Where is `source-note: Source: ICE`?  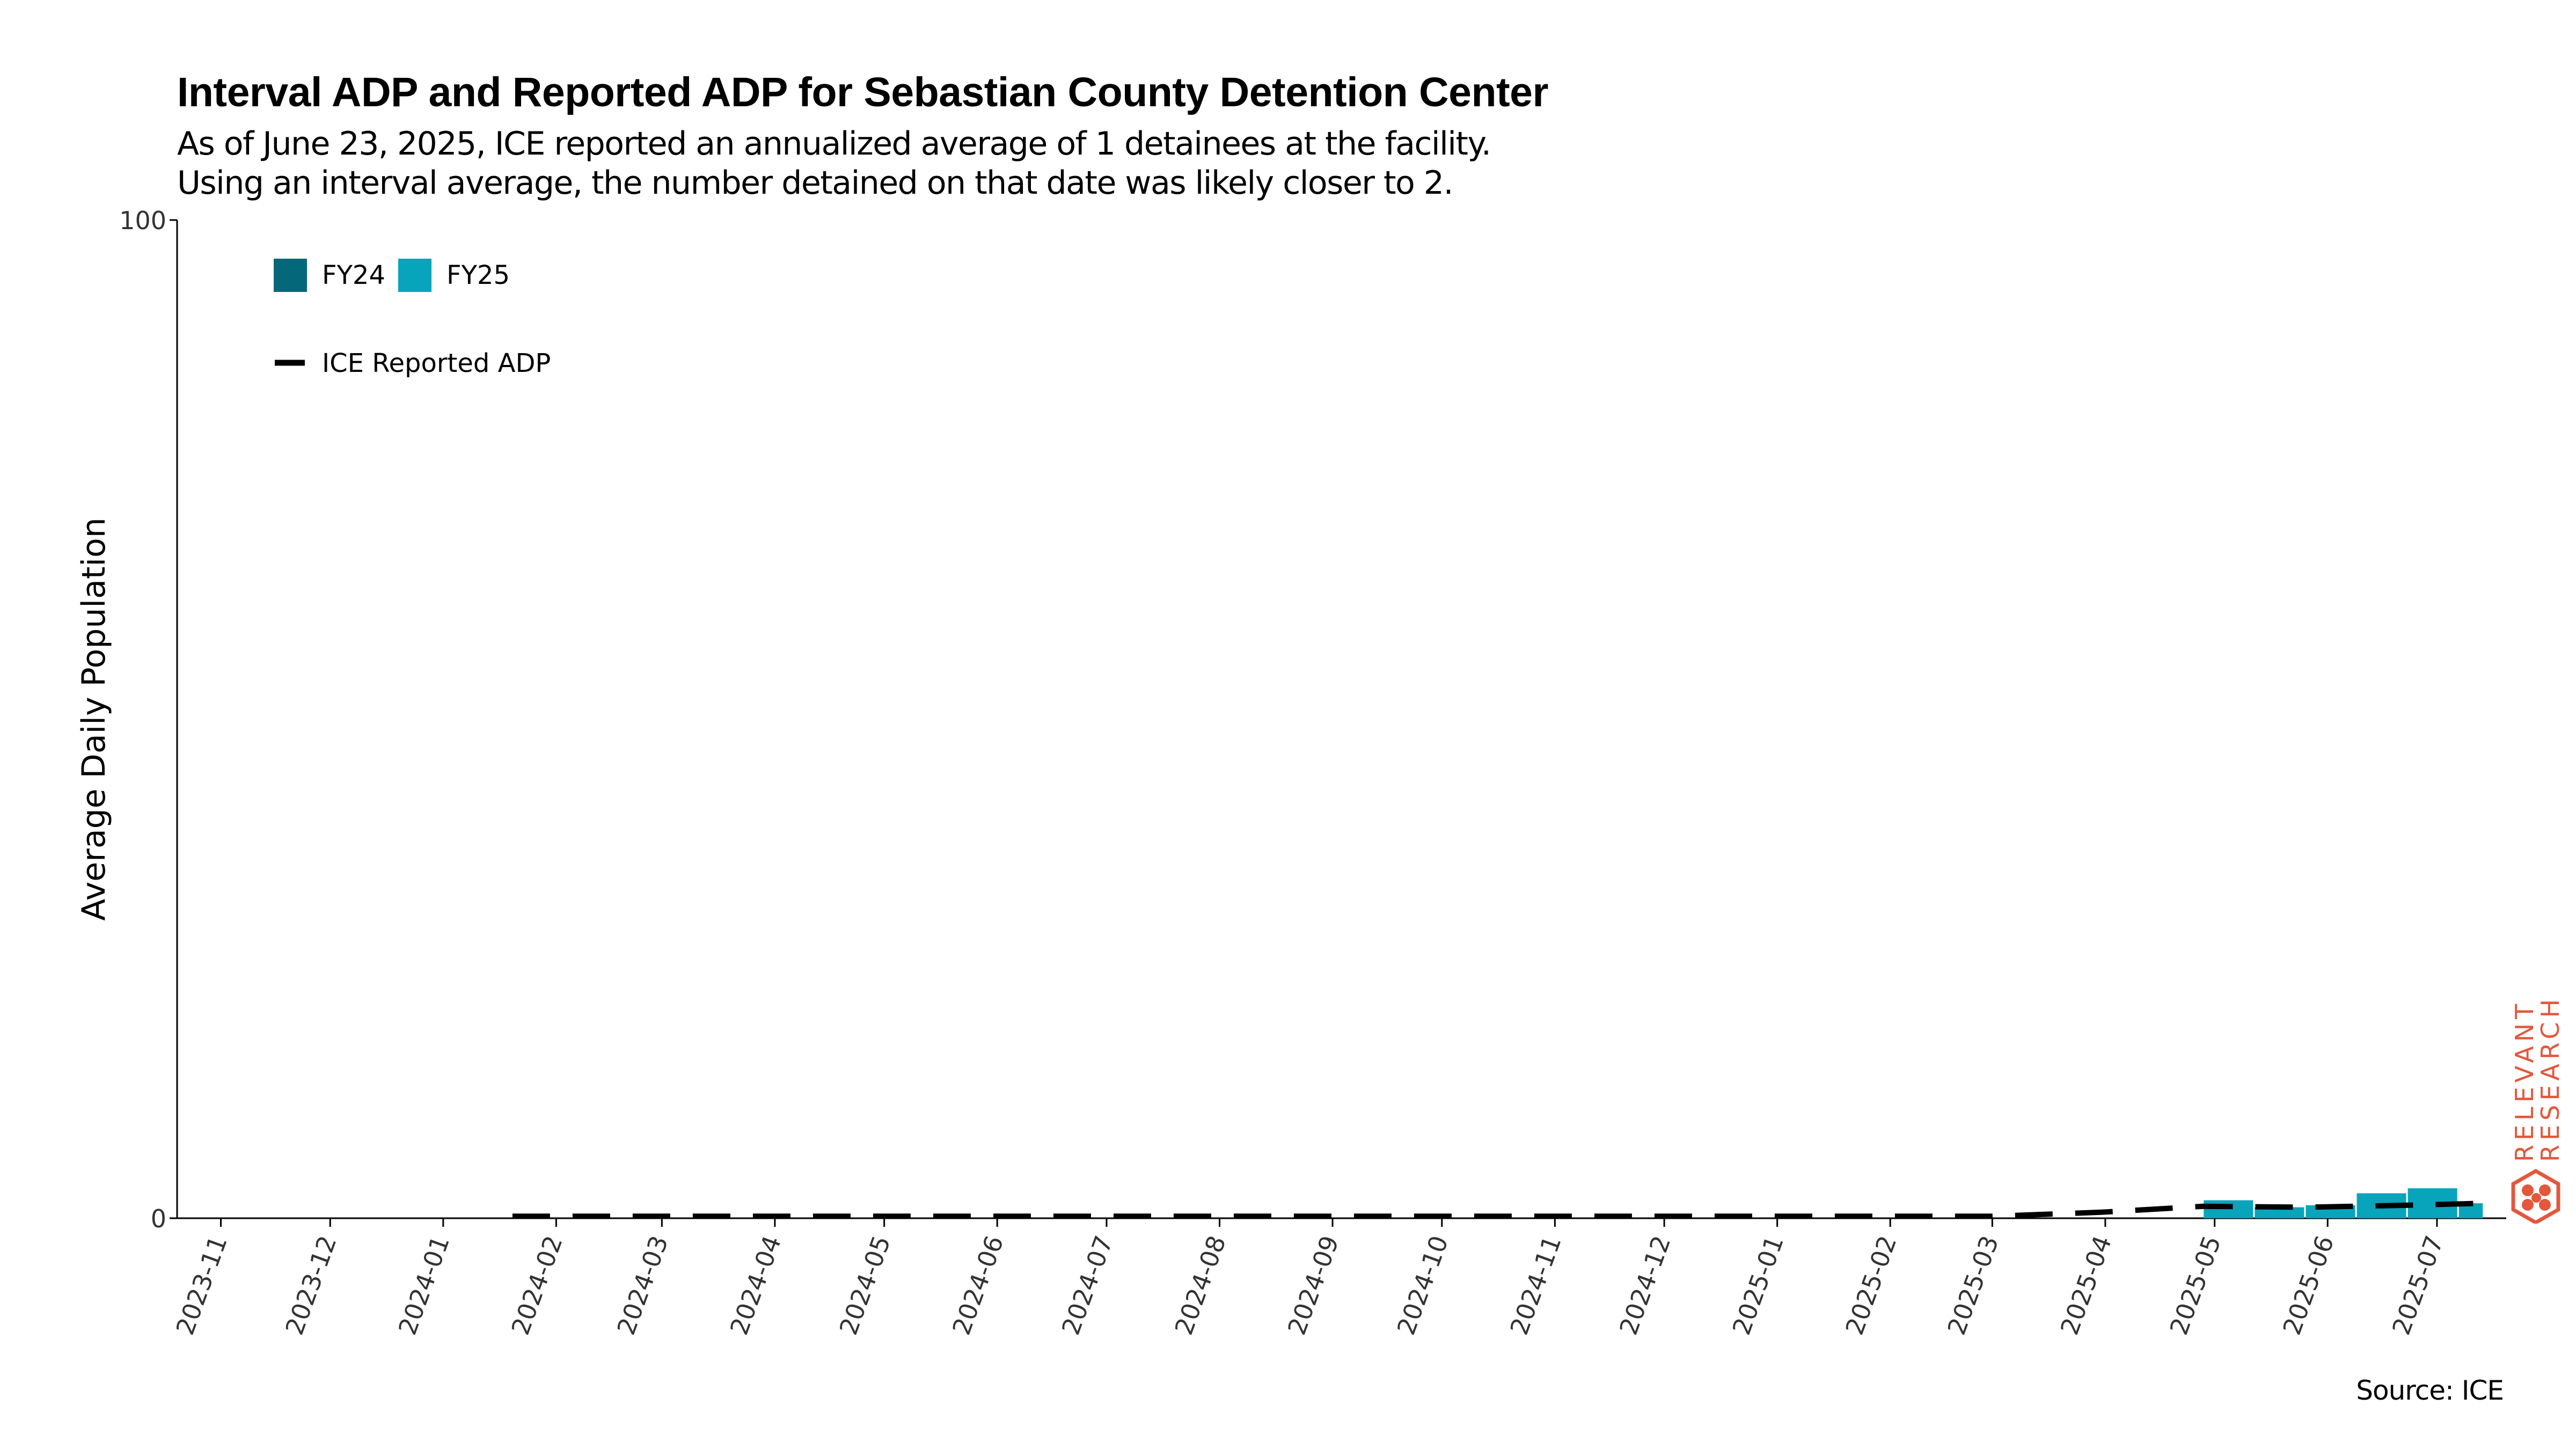 source-note: Source: ICE is located at coordinates (2430, 1390).